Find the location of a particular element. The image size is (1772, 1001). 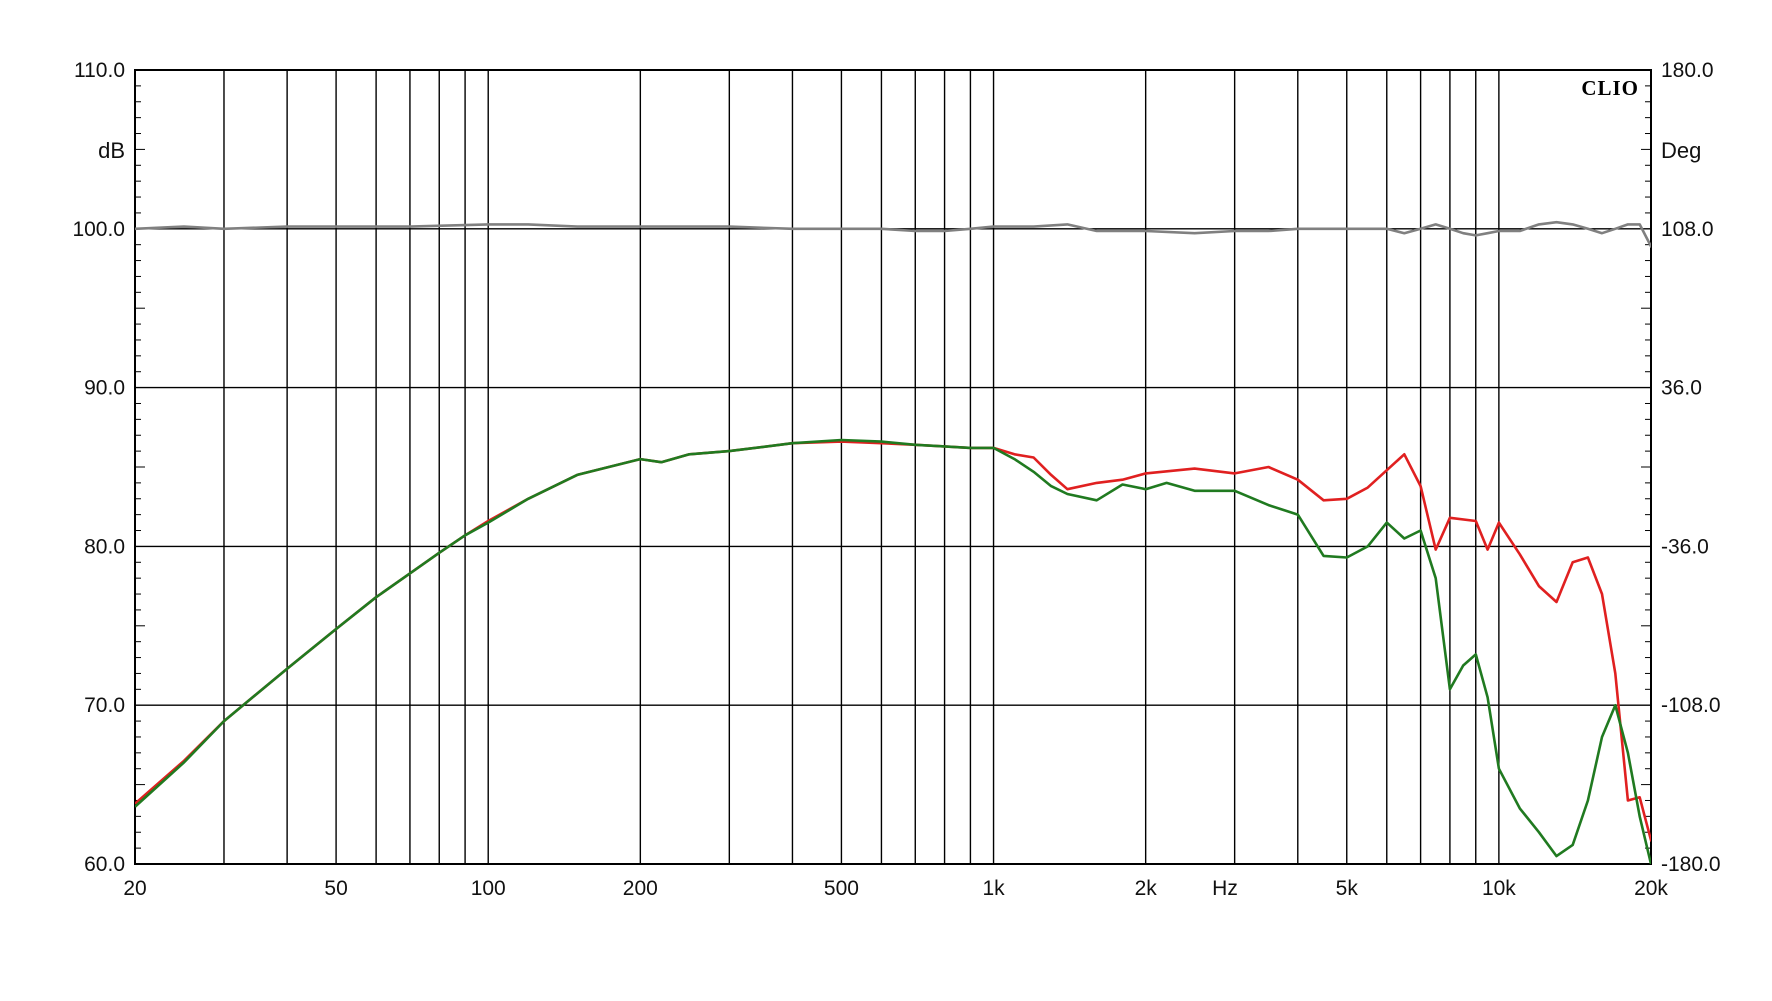

left-axis-unit: dB is located at coordinates (111, 150).